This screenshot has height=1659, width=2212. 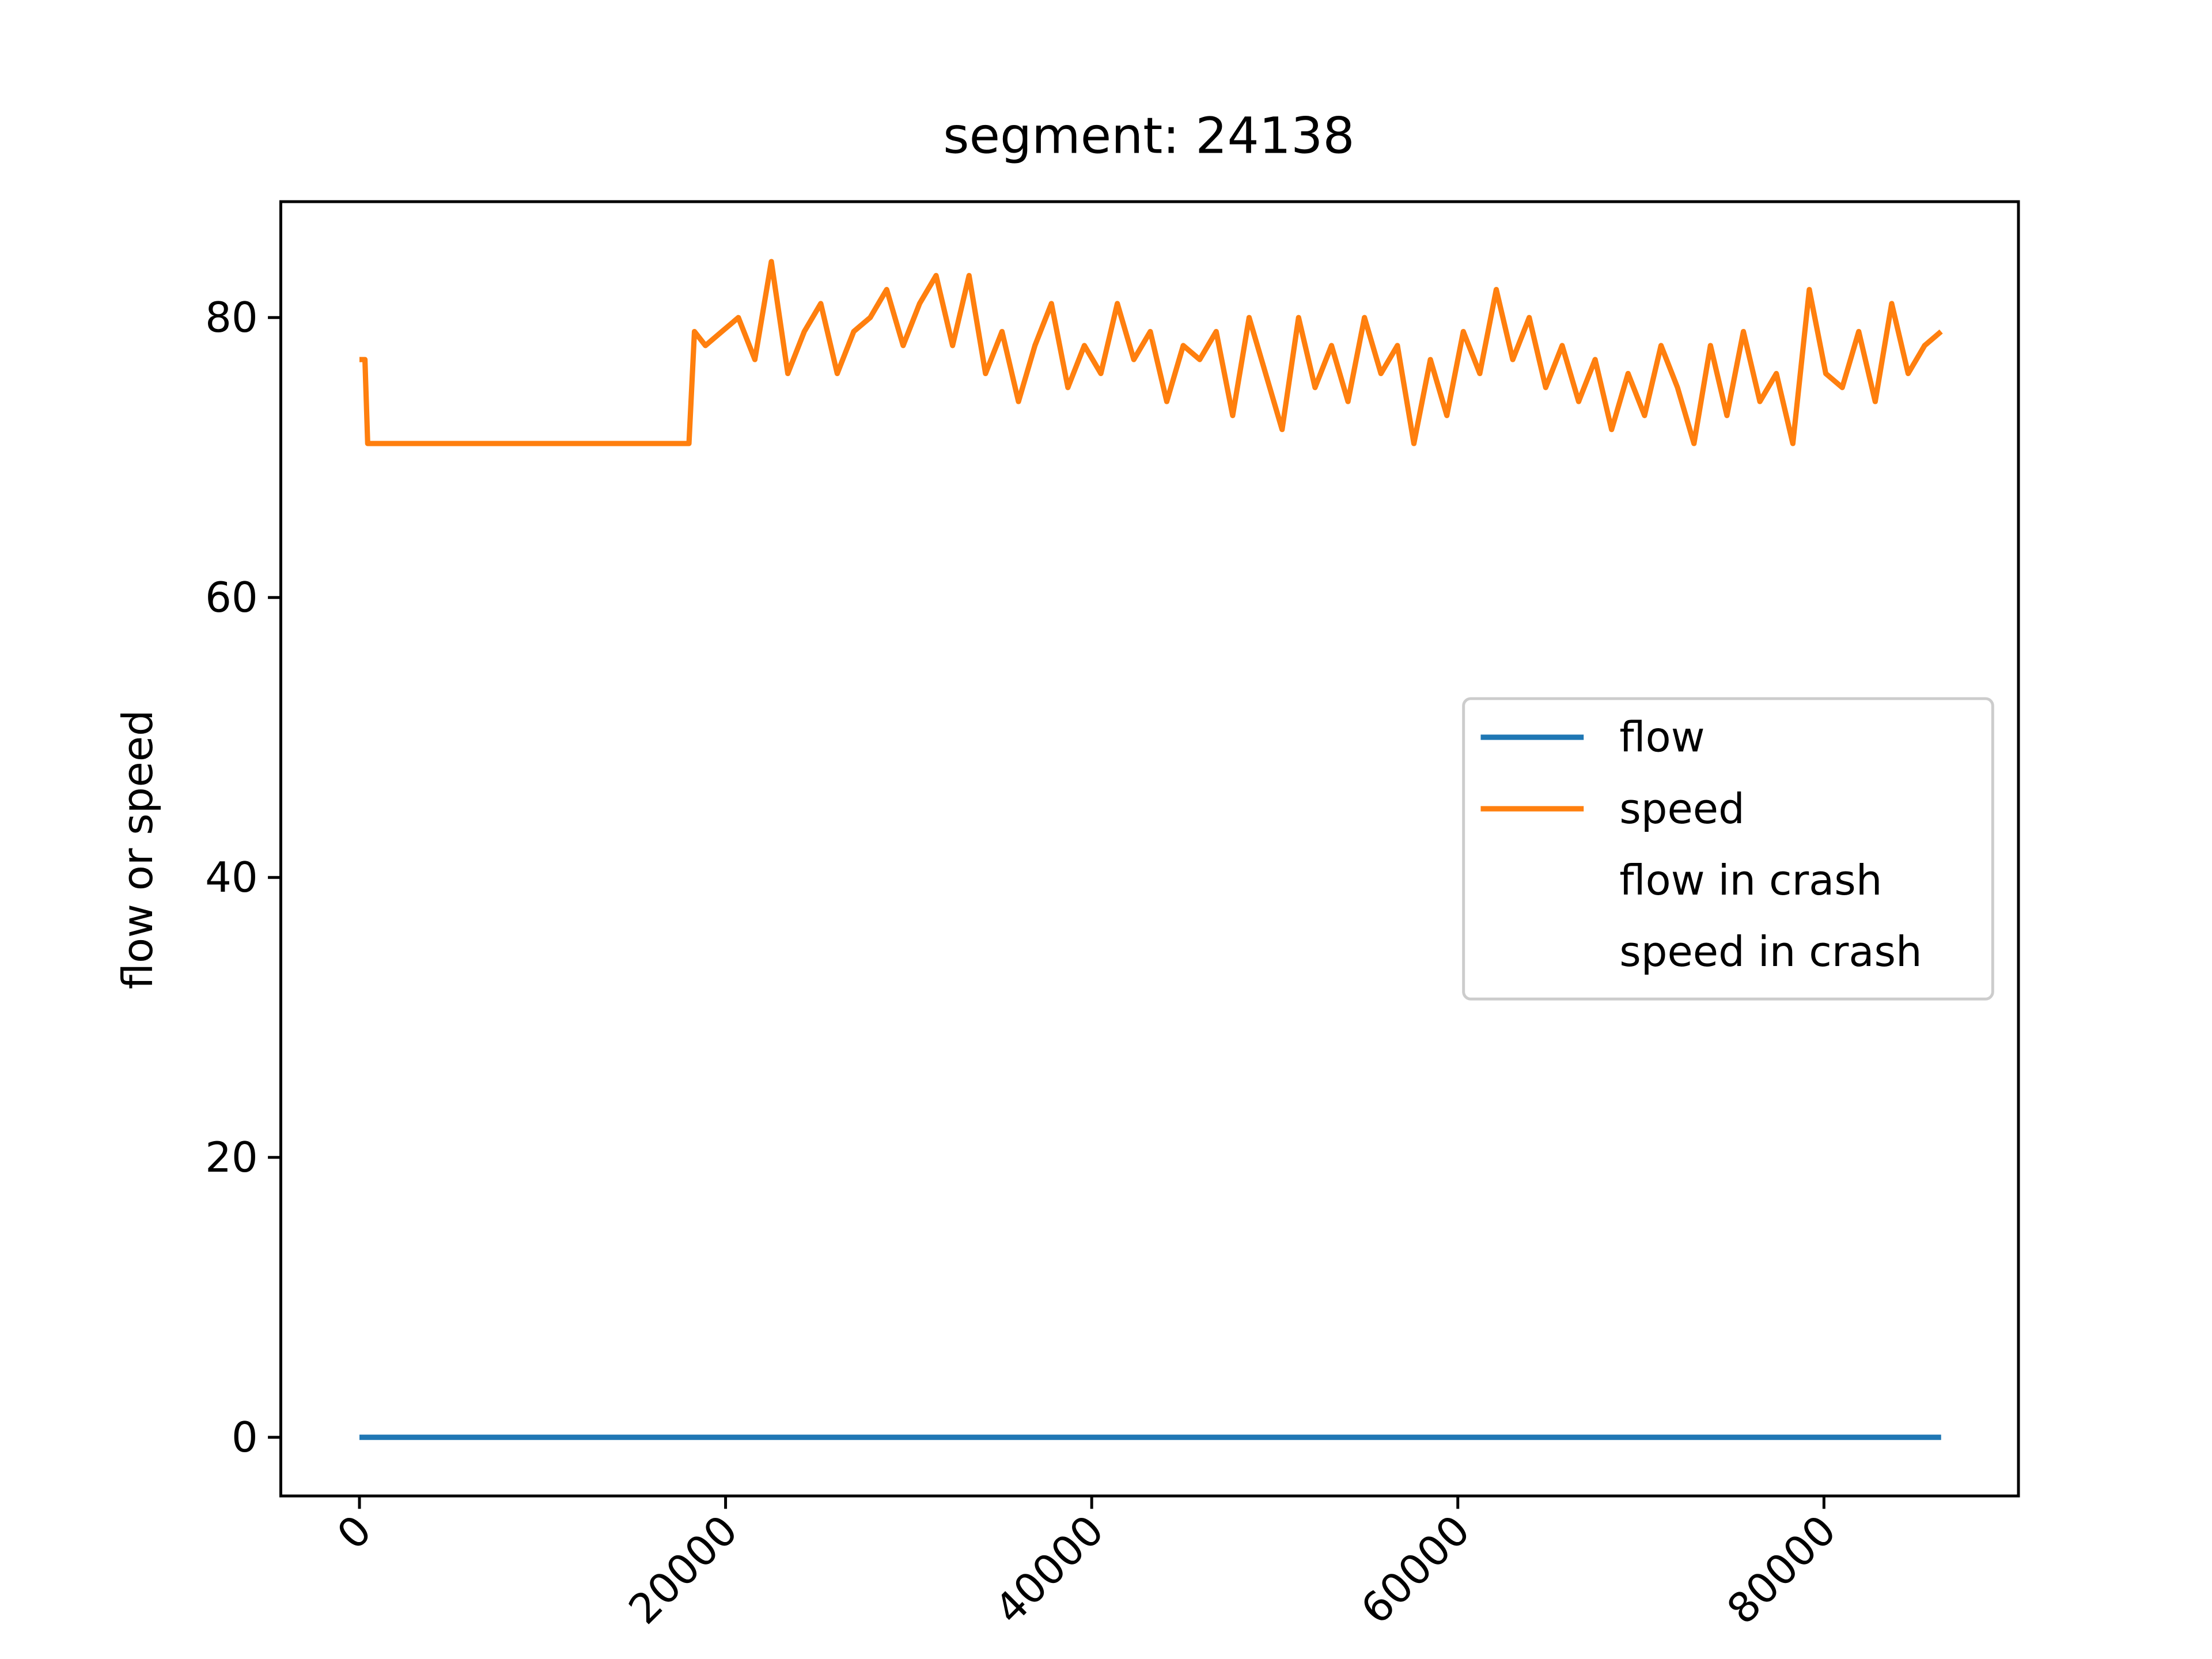 I want to click on legend-label: speed, so click(x=1682, y=809).